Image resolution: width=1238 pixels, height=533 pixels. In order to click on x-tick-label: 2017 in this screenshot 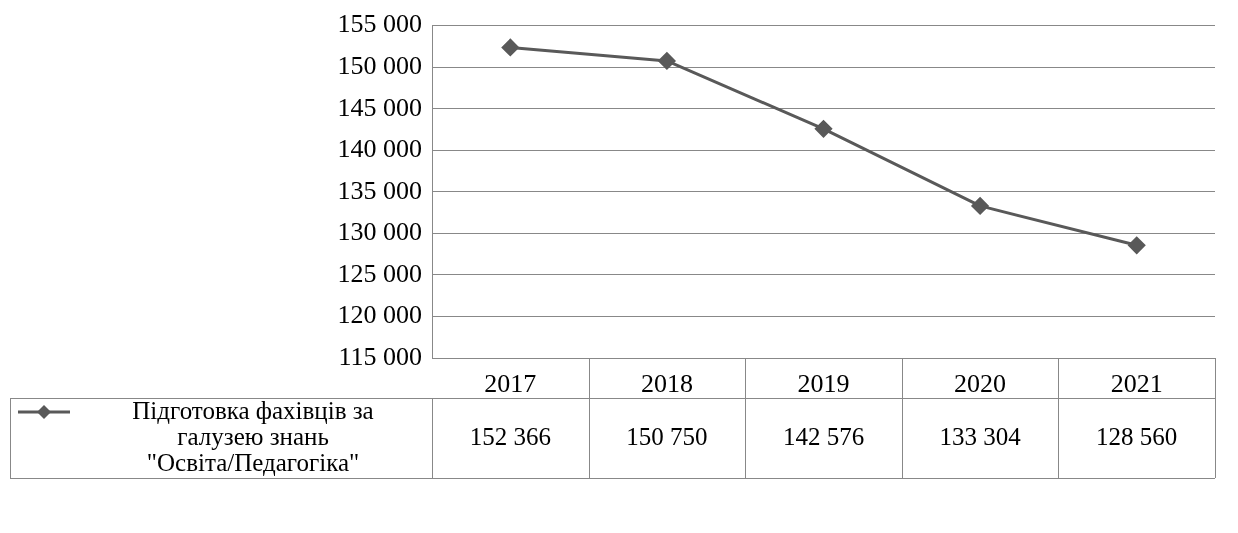, I will do `click(510, 384)`.